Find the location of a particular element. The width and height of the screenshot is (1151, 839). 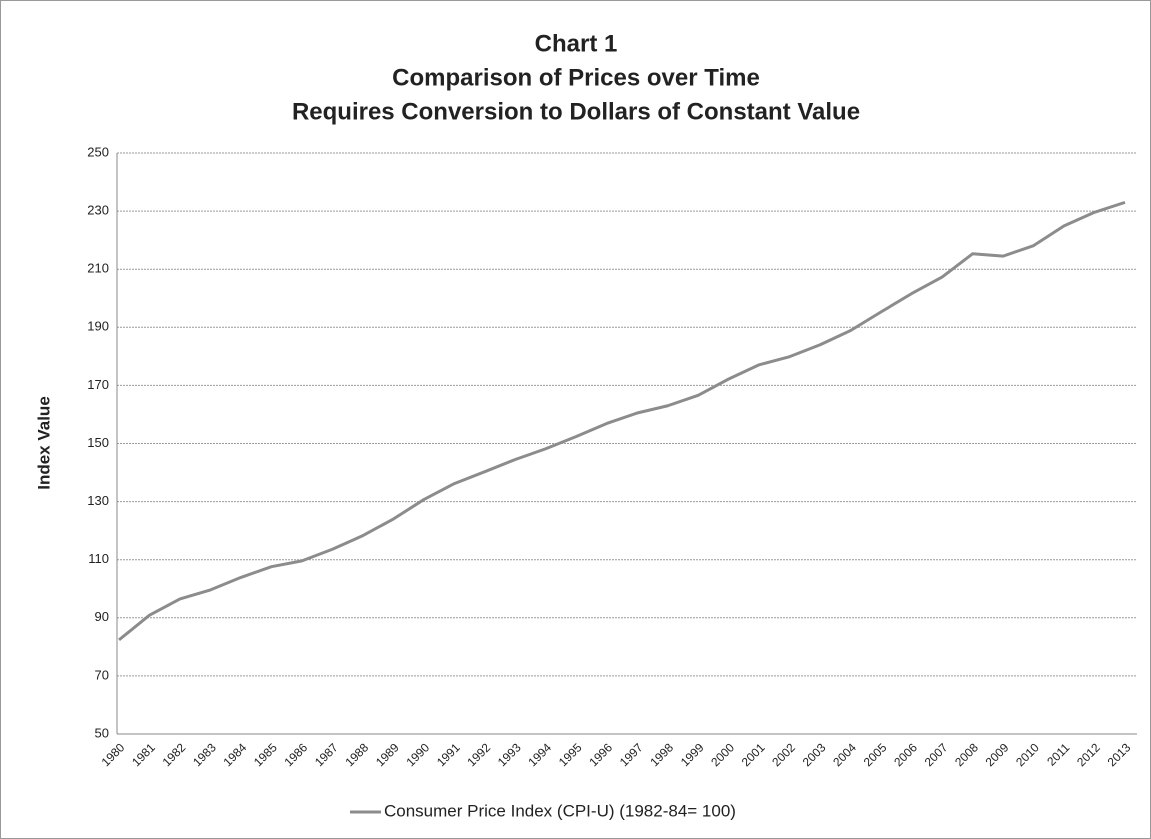

y-tick-label: 90 is located at coordinates (102, 616).